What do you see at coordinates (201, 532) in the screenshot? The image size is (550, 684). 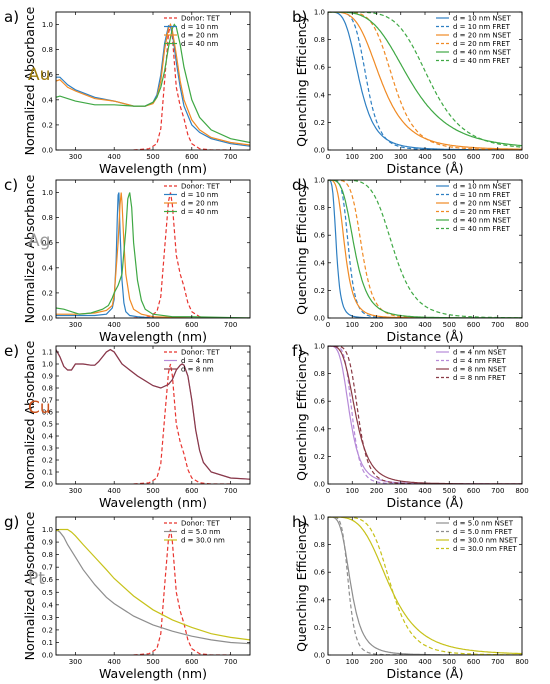 I see `legend-entry: d = 5.0 nm` at bounding box center [201, 532].